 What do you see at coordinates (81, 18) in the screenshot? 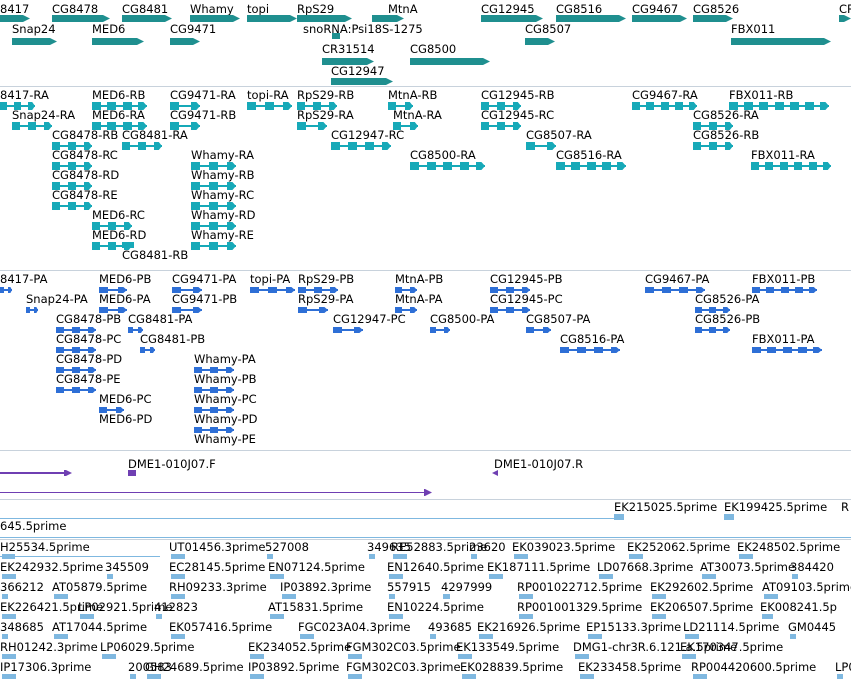
I see `gene-glyph-cg8478` at bounding box center [81, 18].